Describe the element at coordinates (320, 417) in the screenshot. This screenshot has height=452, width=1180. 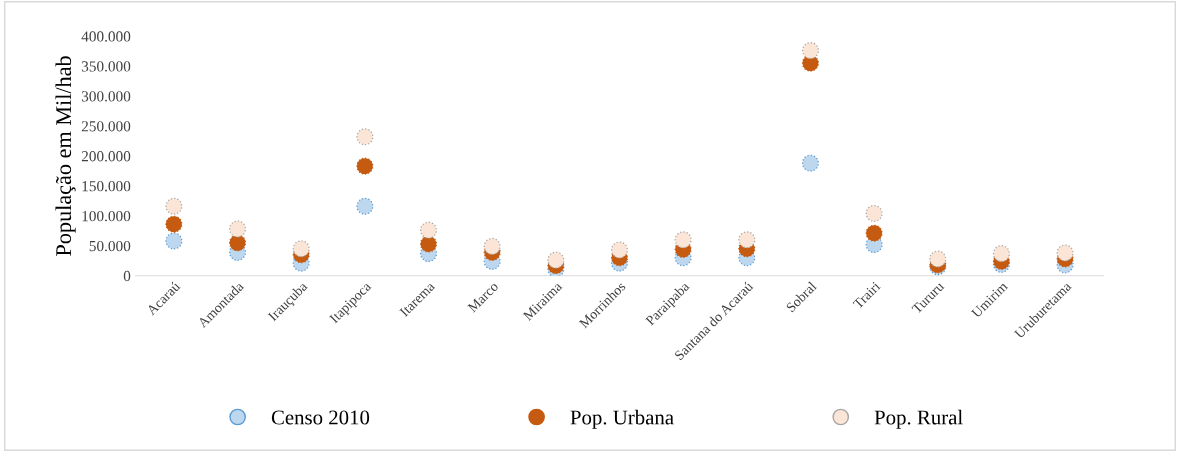
I see `legend-label: Censo 2010` at that location.